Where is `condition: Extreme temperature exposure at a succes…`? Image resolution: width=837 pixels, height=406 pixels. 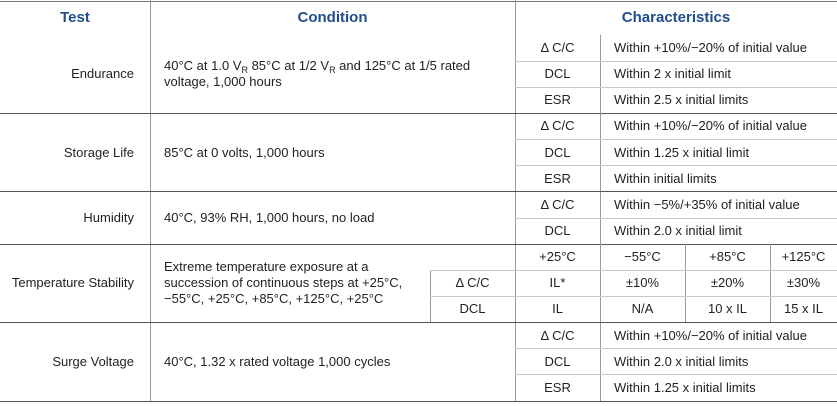
condition: Extreme temperature exposure at a succes… is located at coordinates (290, 283).